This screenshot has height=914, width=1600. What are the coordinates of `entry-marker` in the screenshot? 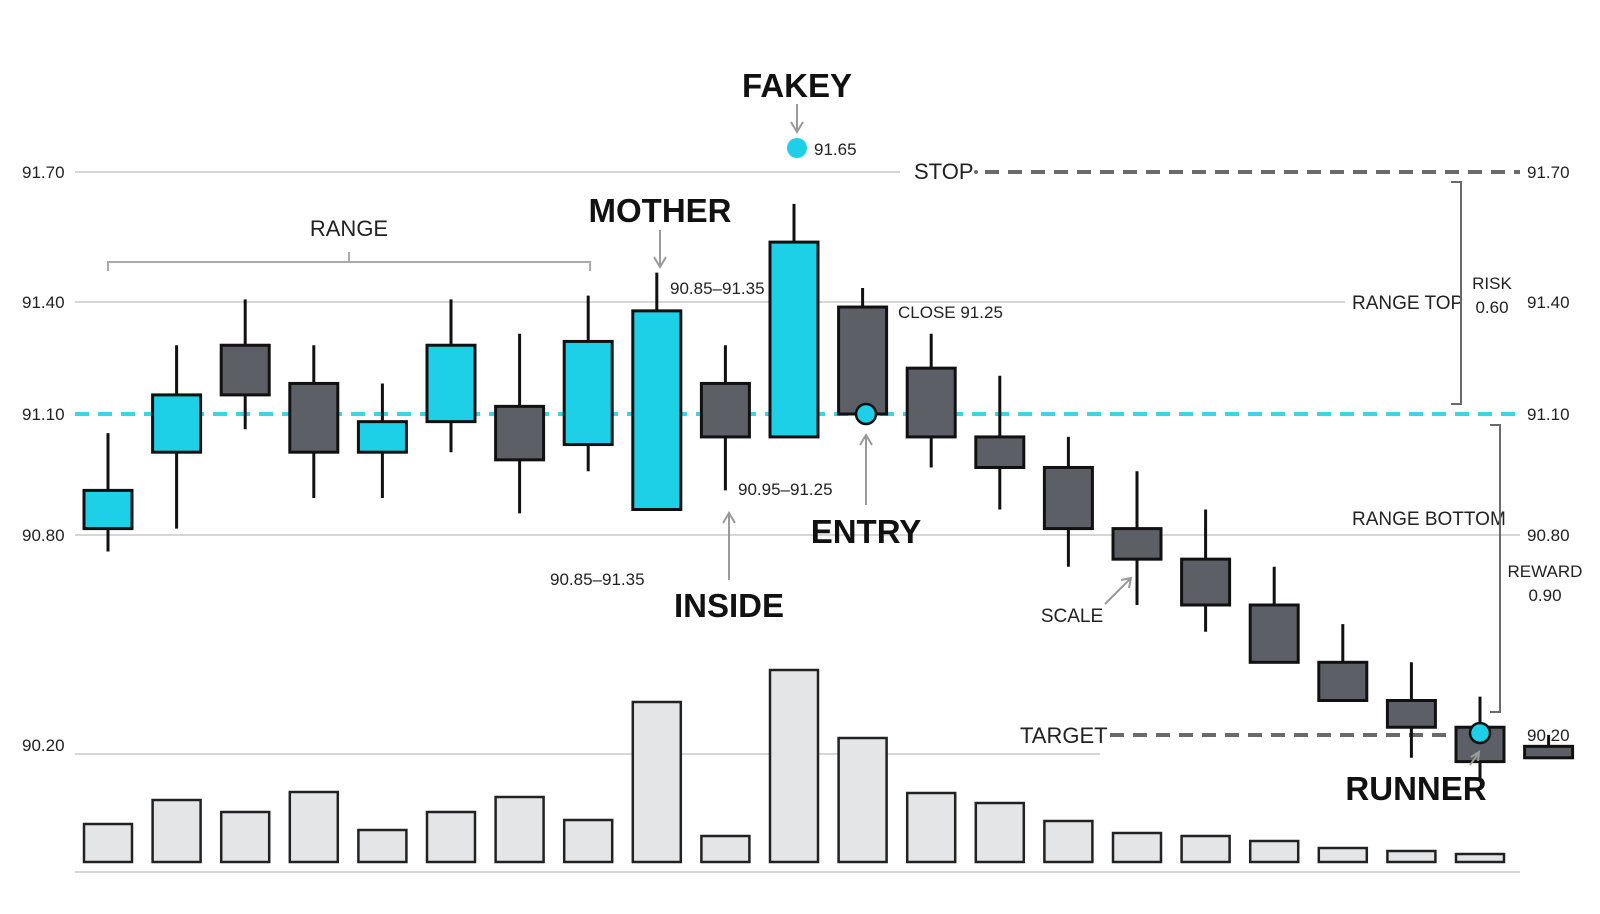 It's located at (866, 414).